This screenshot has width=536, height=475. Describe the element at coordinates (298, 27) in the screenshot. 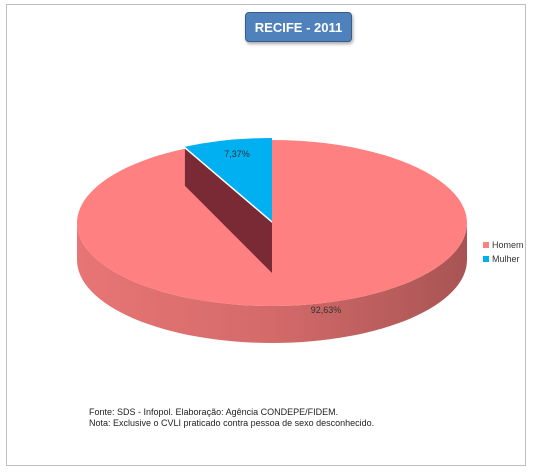

I see `chart-title: RECIFE - 2011` at that location.